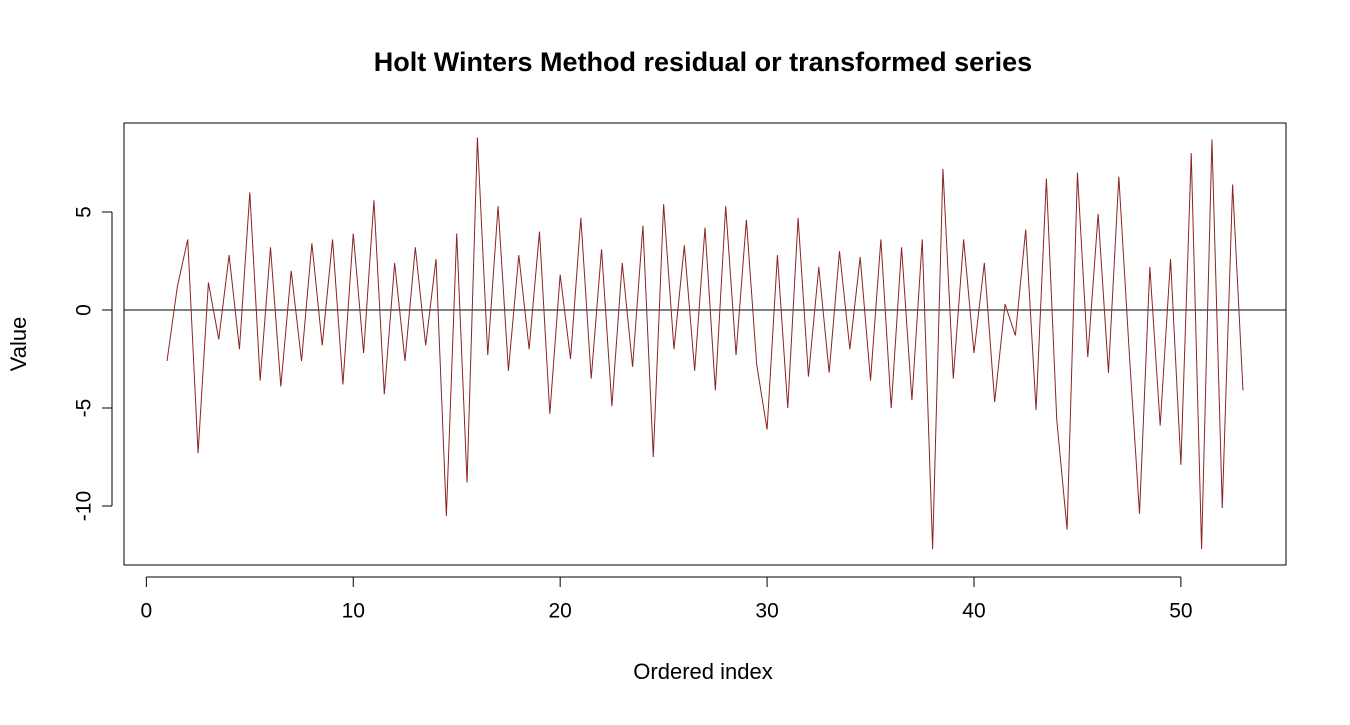  Describe the element at coordinates (702, 671) in the screenshot. I see `x-axis-label: Ordered index` at that location.